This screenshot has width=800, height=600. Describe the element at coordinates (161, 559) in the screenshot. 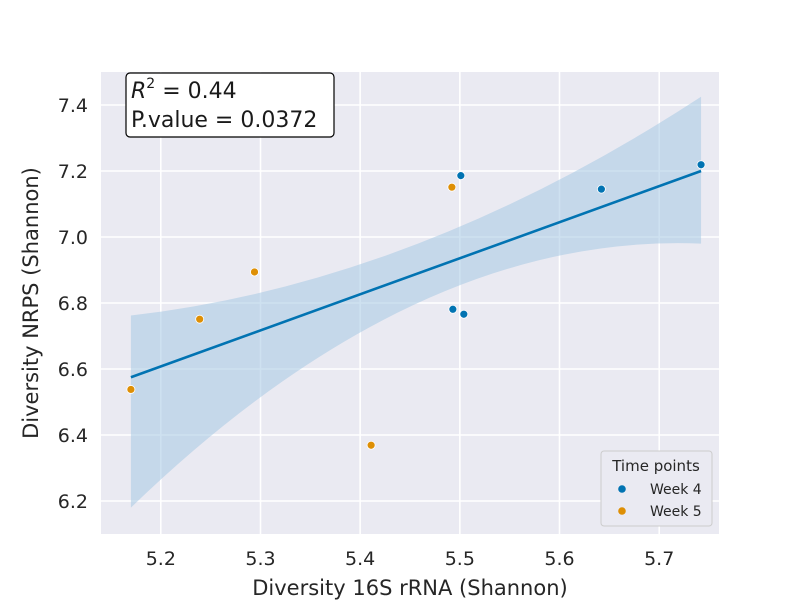

I see `x-tick-label: 5.2` at that location.